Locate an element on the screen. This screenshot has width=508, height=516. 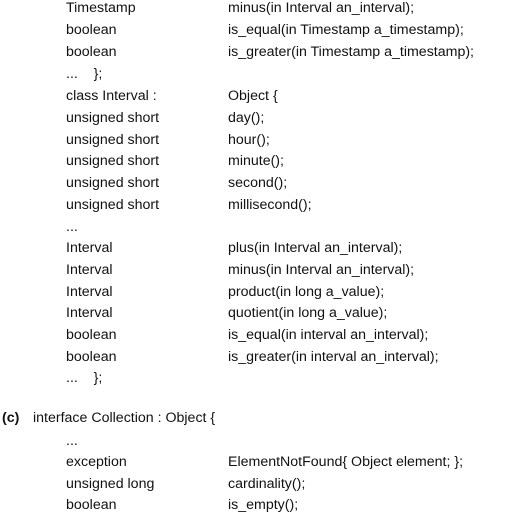
declaration-column: is_equal(in interval an_interval); is located at coordinates (328, 335).